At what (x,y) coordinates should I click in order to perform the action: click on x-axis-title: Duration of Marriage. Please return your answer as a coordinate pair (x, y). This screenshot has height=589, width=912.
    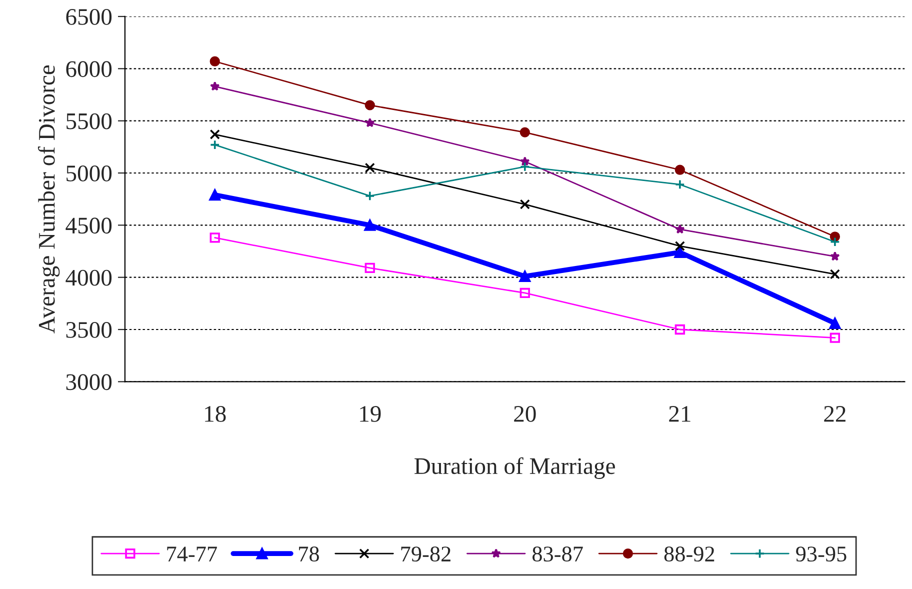
    Looking at the image, I should click on (514, 468).